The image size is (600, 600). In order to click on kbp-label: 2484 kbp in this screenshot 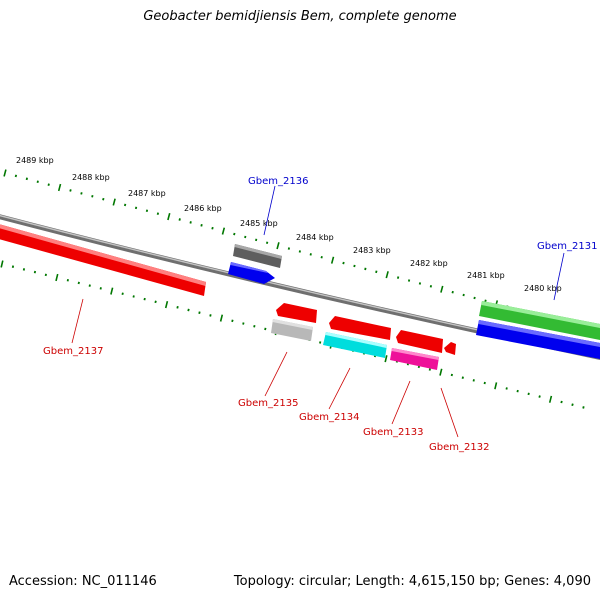, I will do `click(315, 237)`.